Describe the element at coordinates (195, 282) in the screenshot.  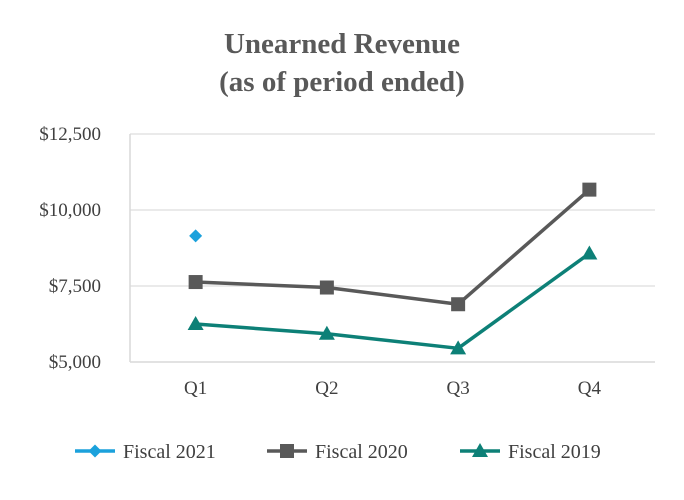
I see `data-point-fiscal-2020-q1` at that location.